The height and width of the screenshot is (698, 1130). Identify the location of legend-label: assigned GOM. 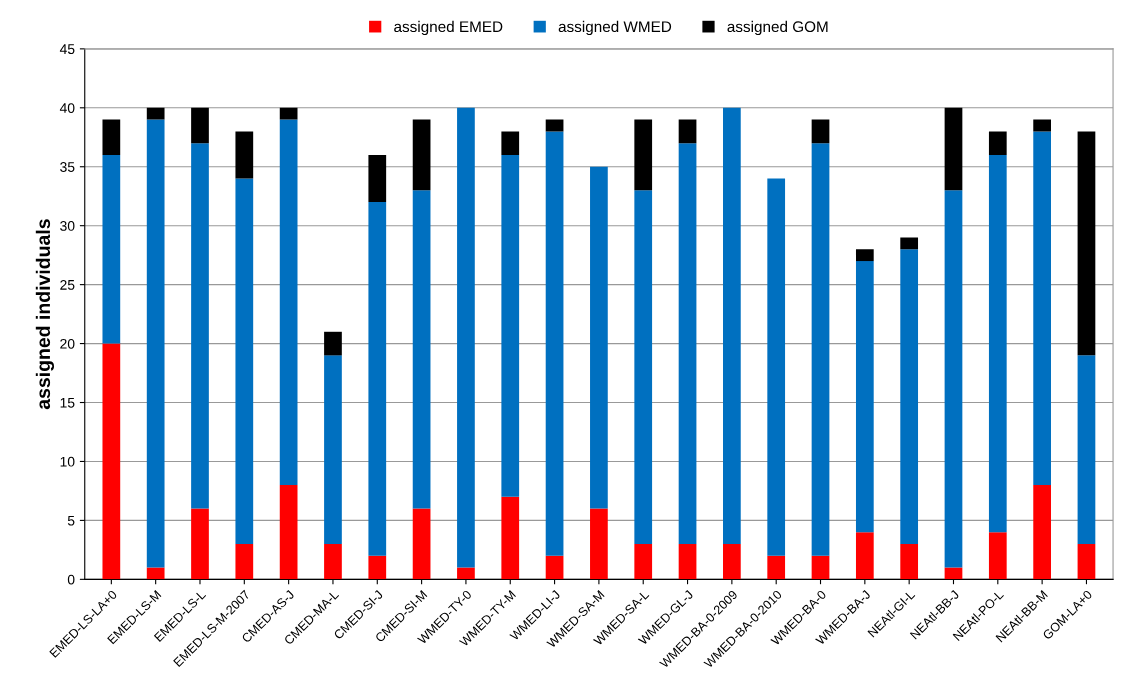
(777, 28).